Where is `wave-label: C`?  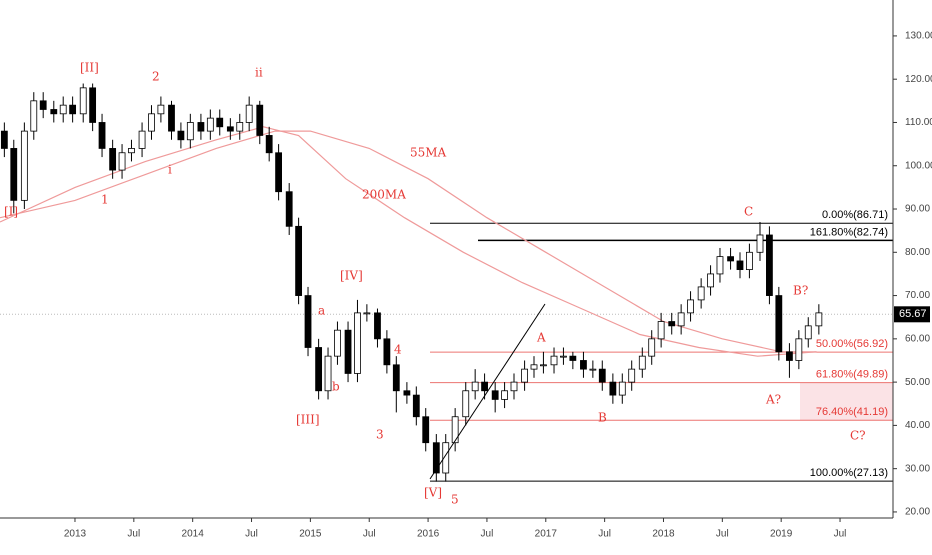 wave-label: C is located at coordinates (748, 212).